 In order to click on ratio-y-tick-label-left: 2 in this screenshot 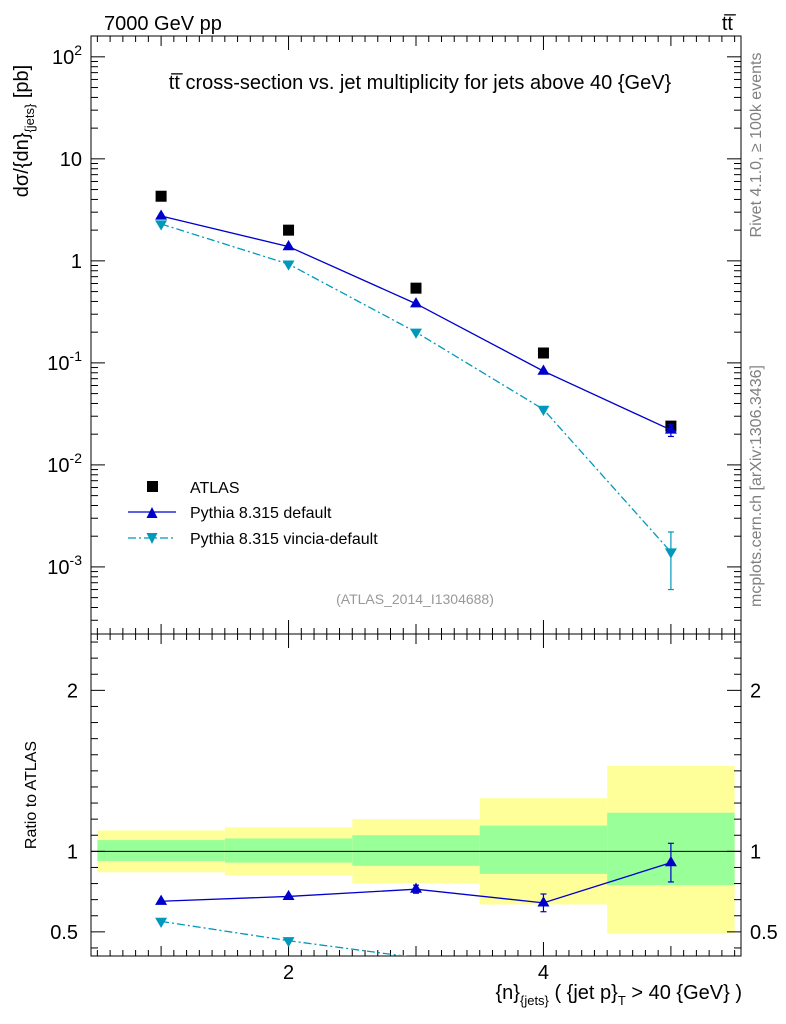, I will do `click(72, 691)`.